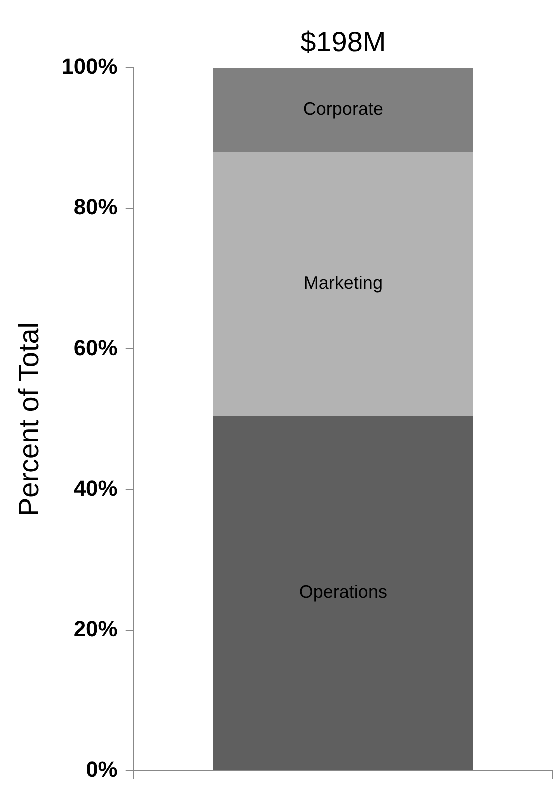 The width and height of the screenshot is (559, 793). Describe the element at coordinates (96, 629) in the screenshot. I see `y-tick-label: 20%` at that location.